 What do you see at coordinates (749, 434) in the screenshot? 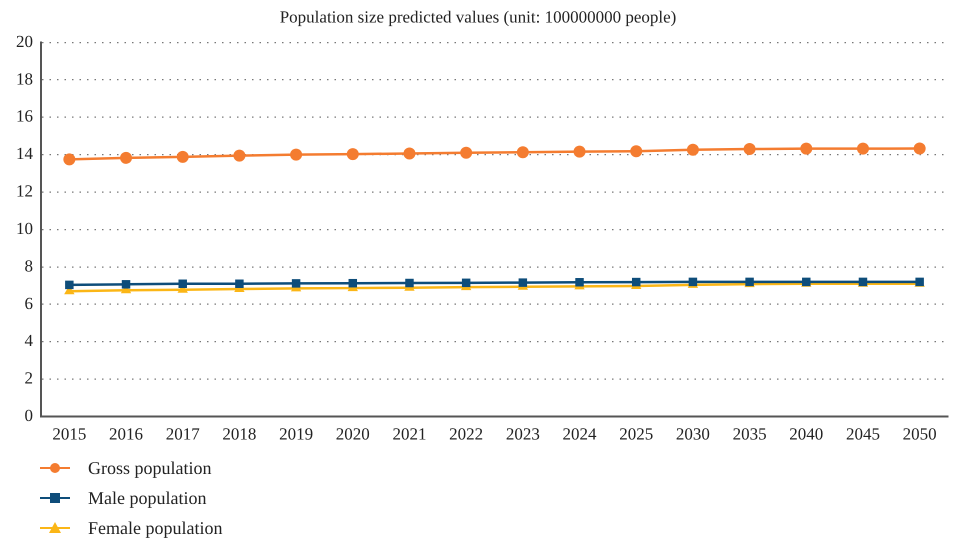
I see `x-tick-label: 2035` at bounding box center [749, 434].